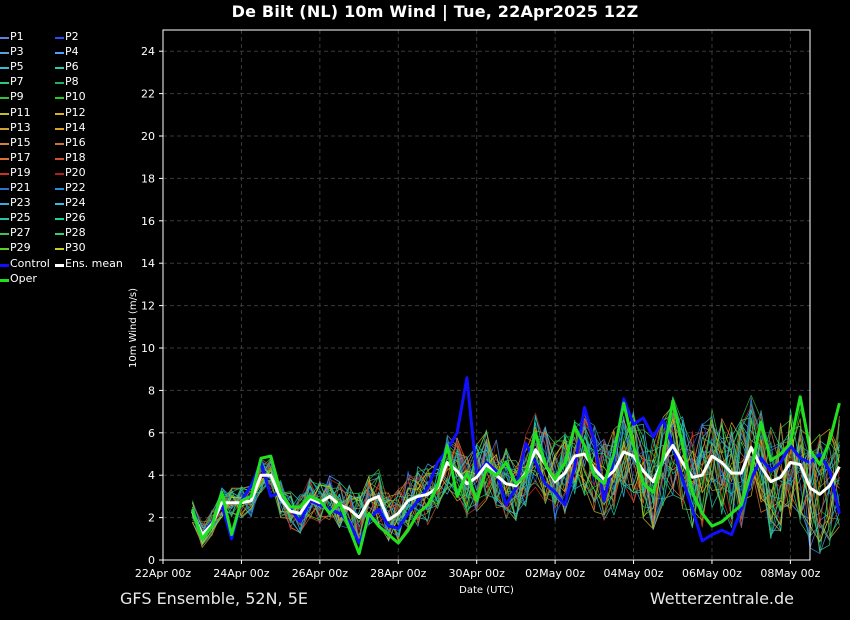 The height and width of the screenshot is (620, 850). I want to click on legend-label: P4, so click(72, 52).